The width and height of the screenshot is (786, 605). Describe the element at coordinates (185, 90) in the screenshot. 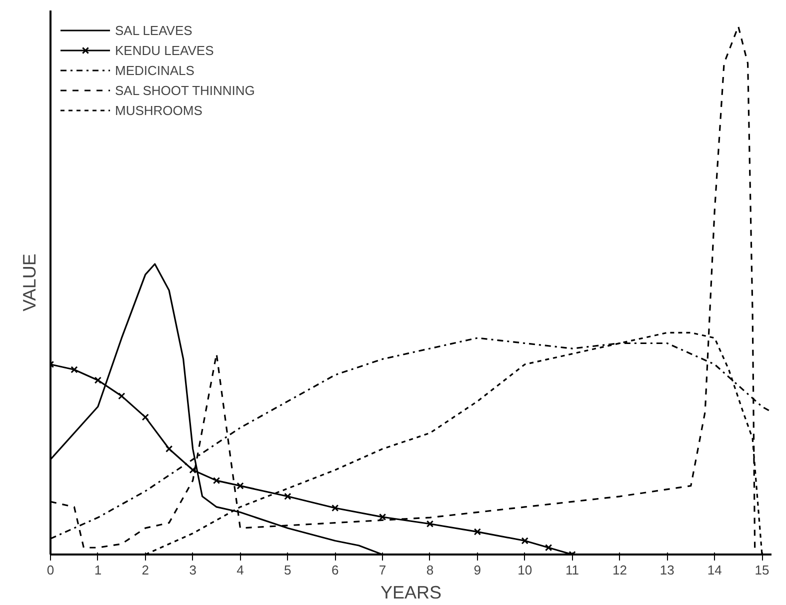

I see `legend-label: SAL SHOOT THINNING` at that location.